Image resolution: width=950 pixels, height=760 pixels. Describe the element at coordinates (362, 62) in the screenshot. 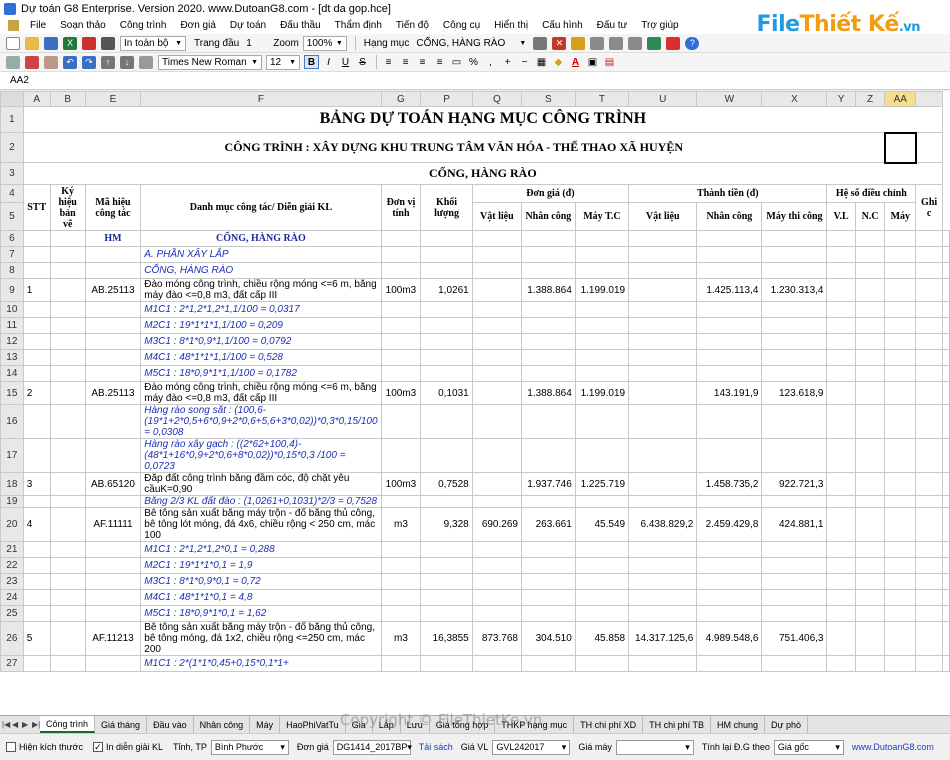

I see `strike-button: S` at that location.